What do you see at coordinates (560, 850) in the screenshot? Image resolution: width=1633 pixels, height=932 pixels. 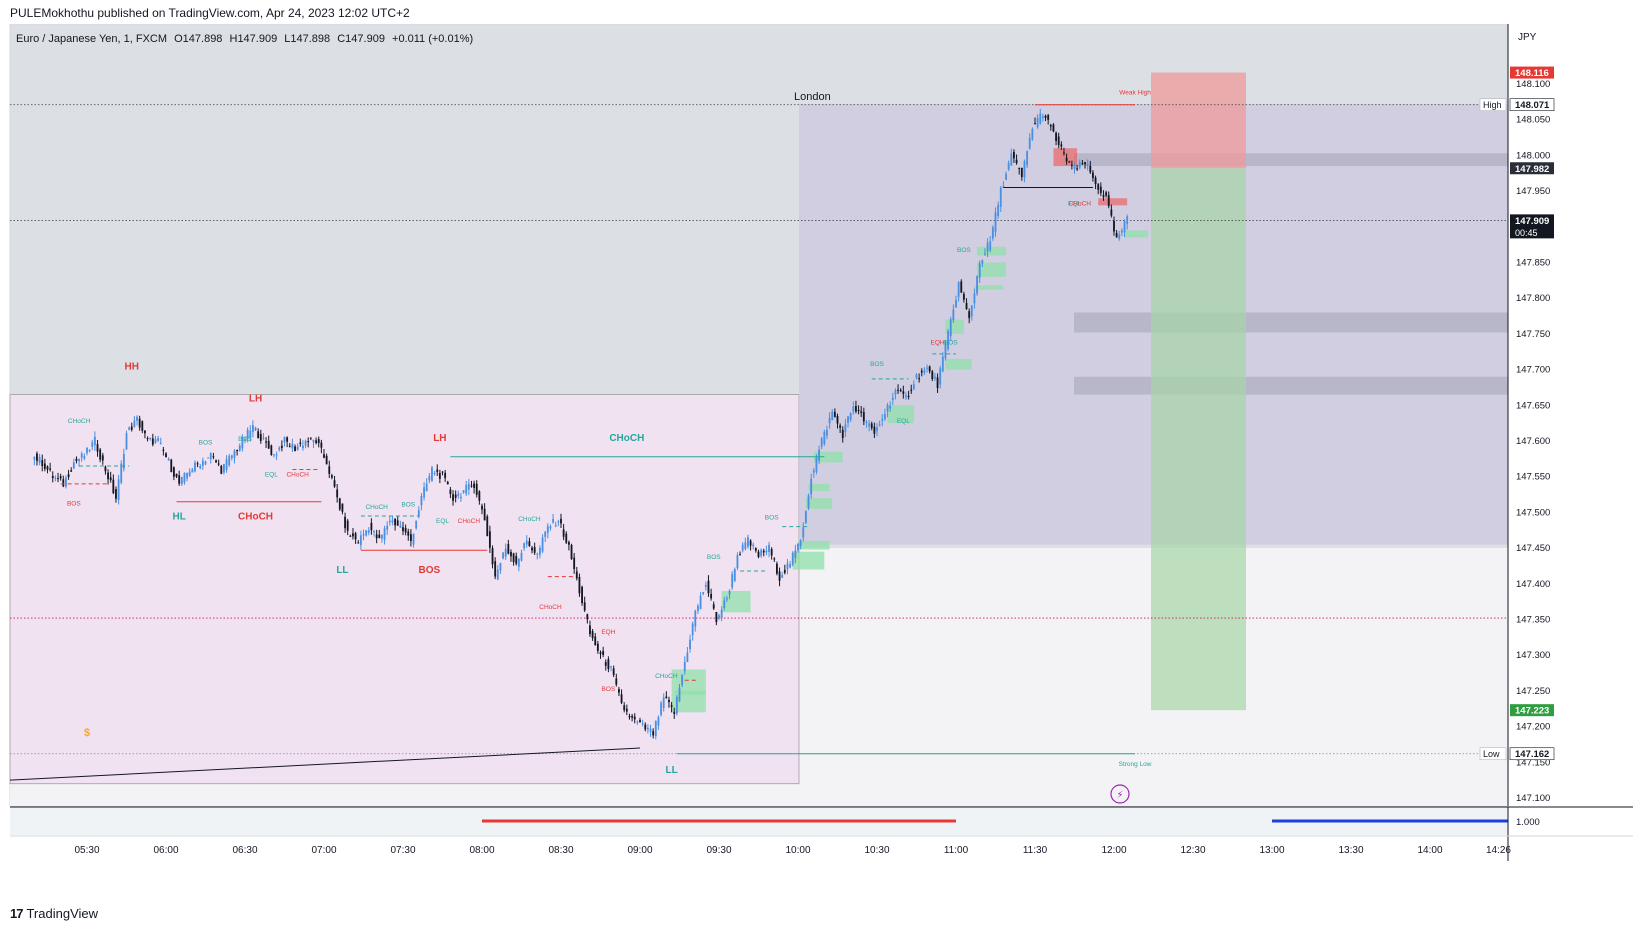 I see `time-tick-label: 08:30` at bounding box center [560, 850].